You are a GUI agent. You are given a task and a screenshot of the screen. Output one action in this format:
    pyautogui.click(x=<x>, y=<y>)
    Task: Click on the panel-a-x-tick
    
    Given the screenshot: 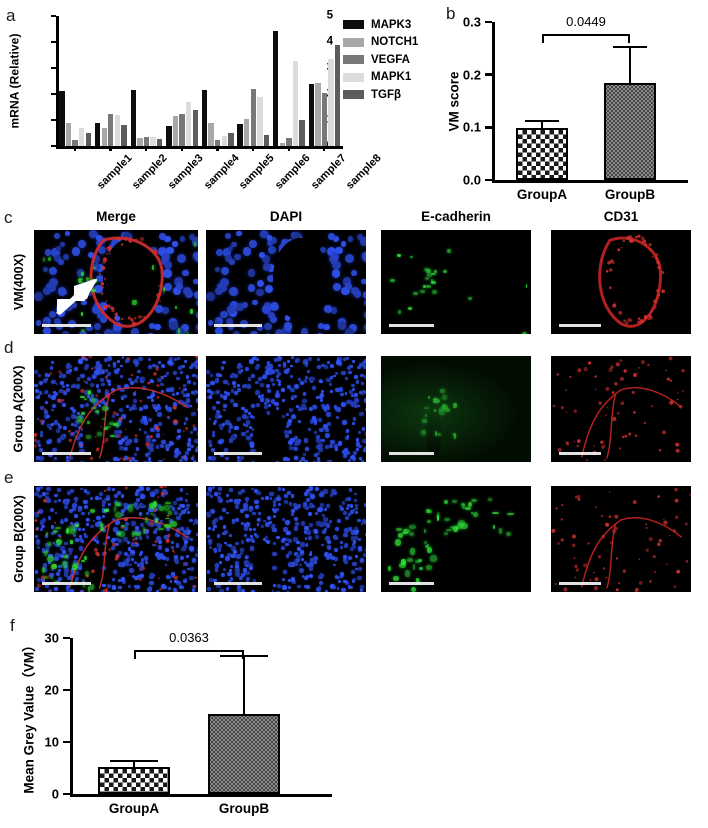 What is the action you would take?
    pyautogui.click(x=324, y=148)
    